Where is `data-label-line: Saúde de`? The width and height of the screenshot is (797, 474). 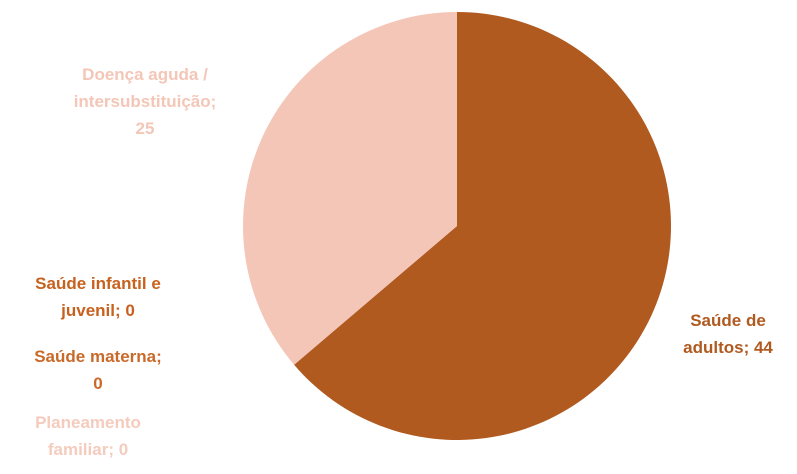 data-label-line: Saúde de is located at coordinates (728, 320).